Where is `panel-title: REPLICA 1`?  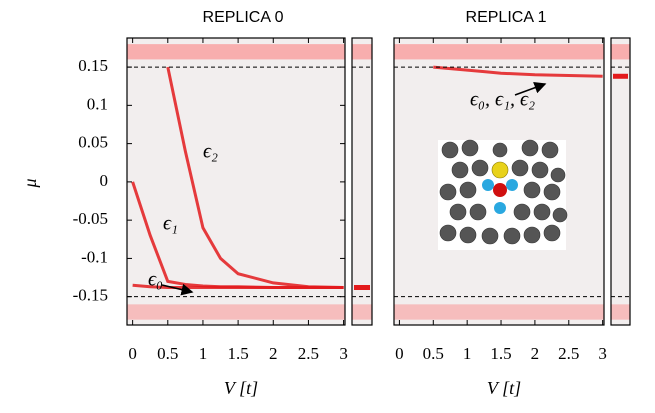
panel-title: REPLICA 1 is located at coordinates (506, 17).